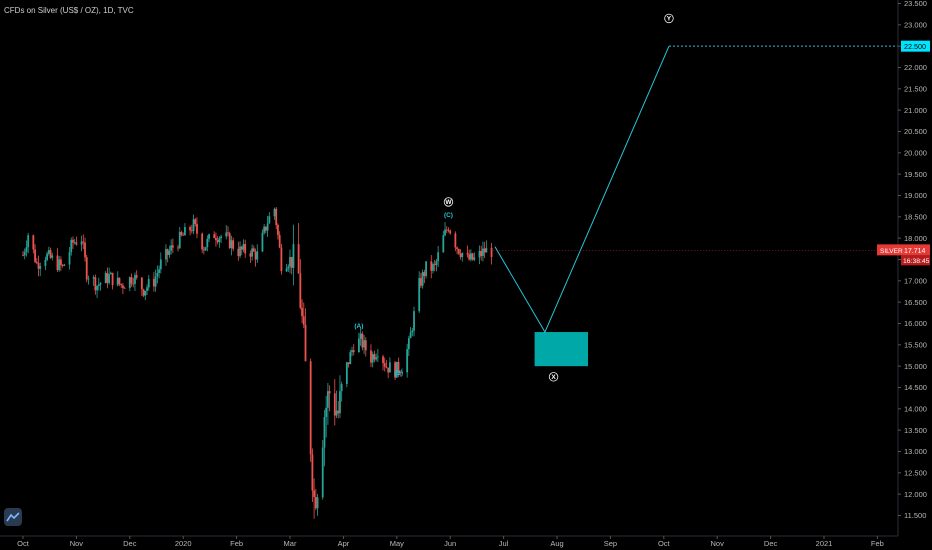 The height and width of the screenshot is (550, 932). I want to click on y-tick-label: 18.000, so click(915, 238).